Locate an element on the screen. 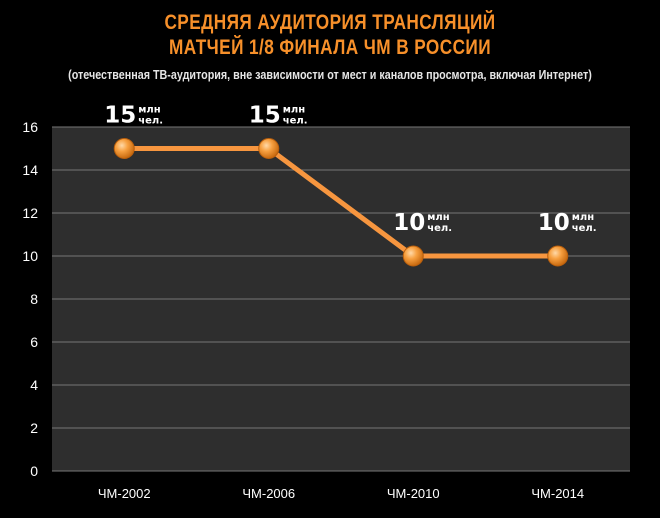 This screenshot has width=660, height=518. y-tick-label: 2 is located at coordinates (34, 428).